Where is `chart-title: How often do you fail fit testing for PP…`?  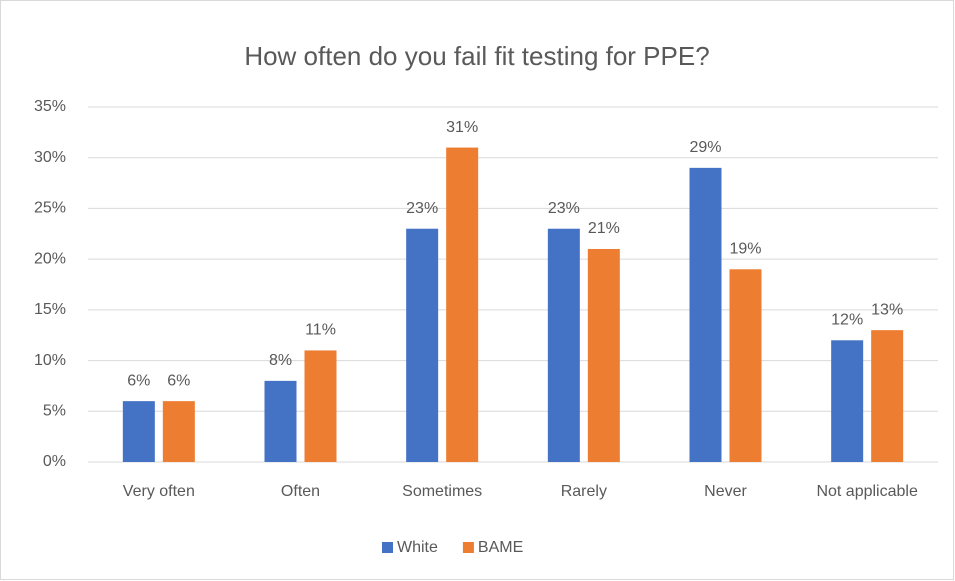
chart-title: How often do you fail fit testing for PP… is located at coordinates (476, 56).